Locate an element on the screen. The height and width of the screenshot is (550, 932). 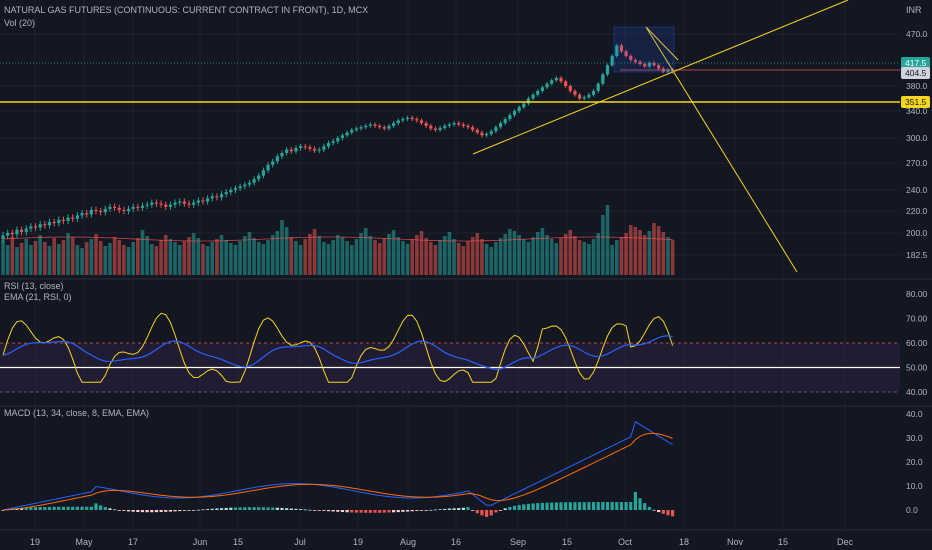
uptrend-line is located at coordinates (660, 77).